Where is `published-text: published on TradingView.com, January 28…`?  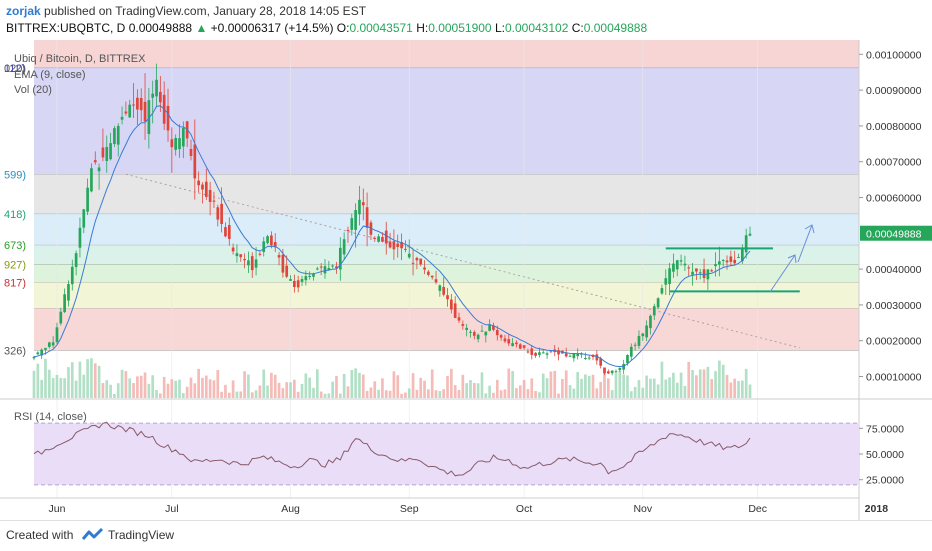
published-text: published on TradingView.com, January 28… is located at coordinates (205, 11).